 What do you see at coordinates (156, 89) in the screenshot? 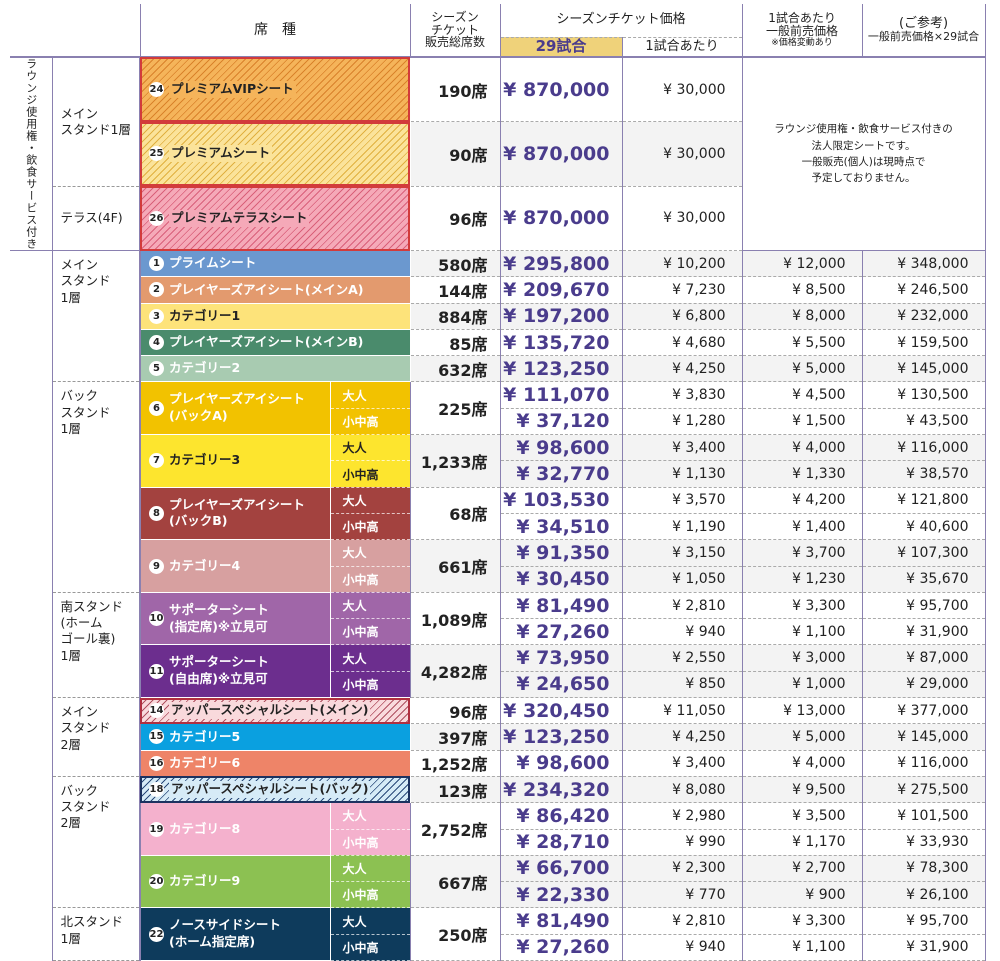
I see `seat-number-badge: 24` at bounding box center [156, 89].